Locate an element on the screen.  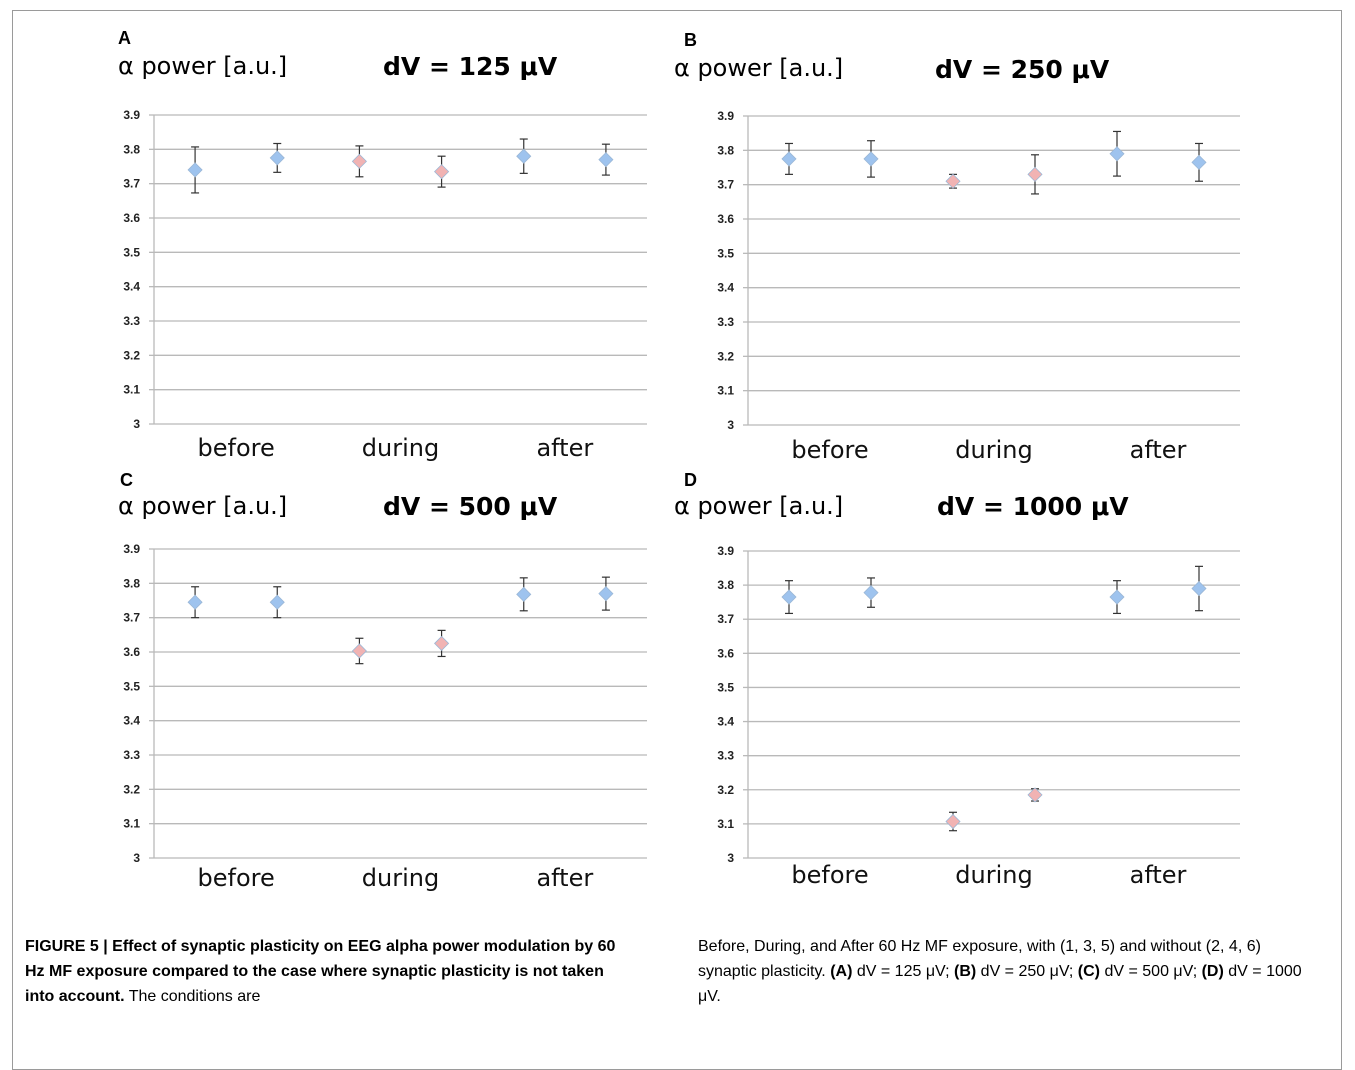
caption-text: The conditions are is located at coordinates (192, 996).